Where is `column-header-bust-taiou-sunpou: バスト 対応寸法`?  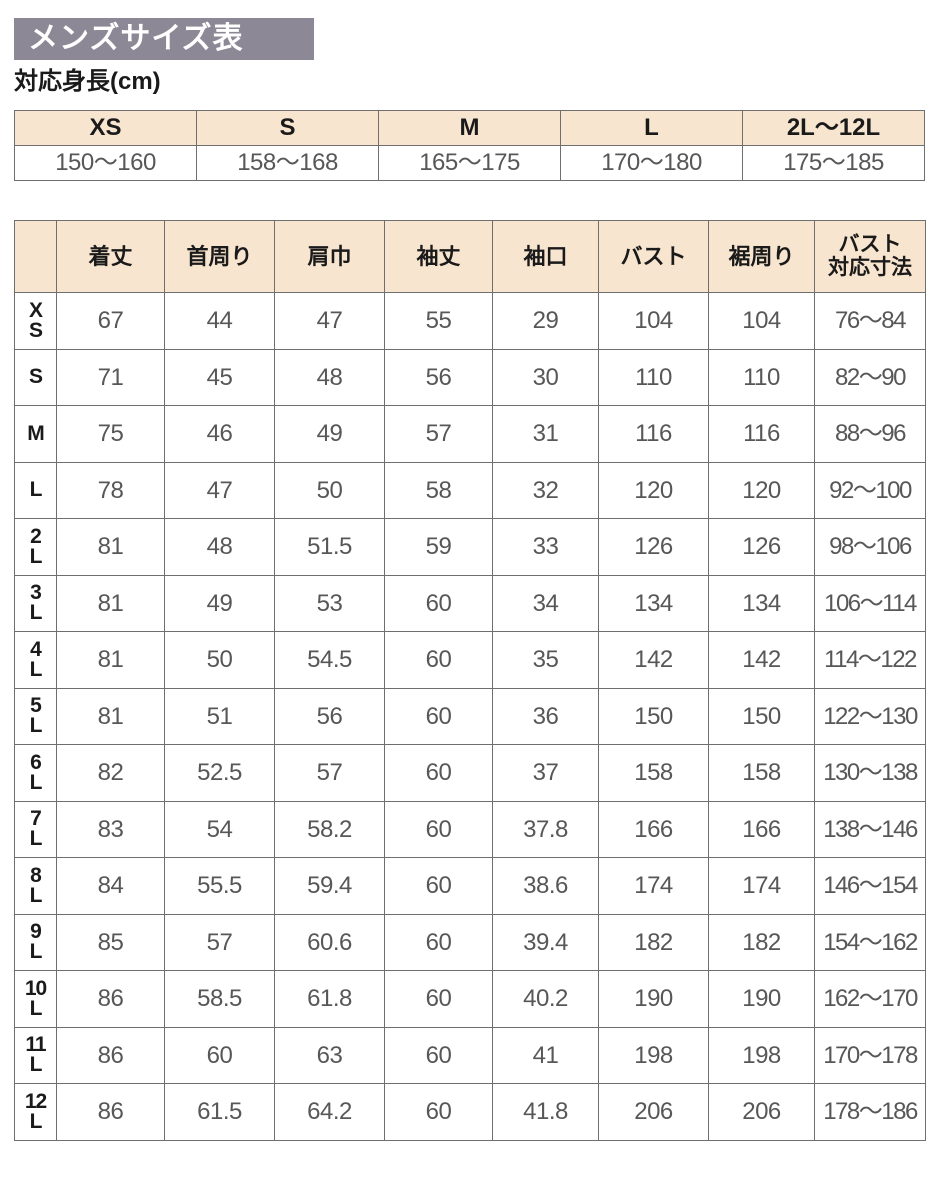 column-header-bust-taiou-sunpou: バスト 対応寸法 is located at coordinates (870, 256).